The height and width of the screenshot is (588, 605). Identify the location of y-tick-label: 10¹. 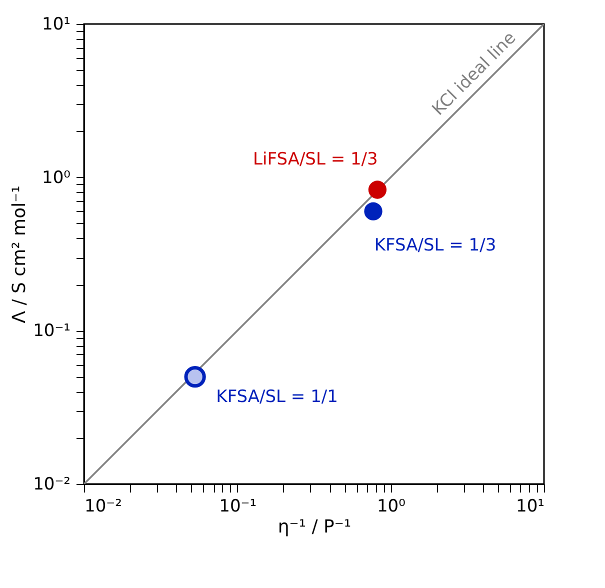
(56, 24).